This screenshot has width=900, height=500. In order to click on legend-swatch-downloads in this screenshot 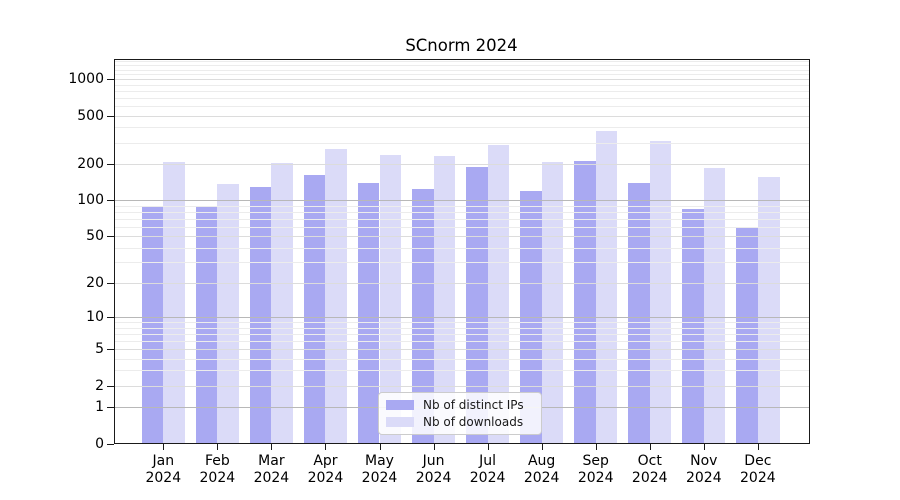, I will do `click(400, 422)`.